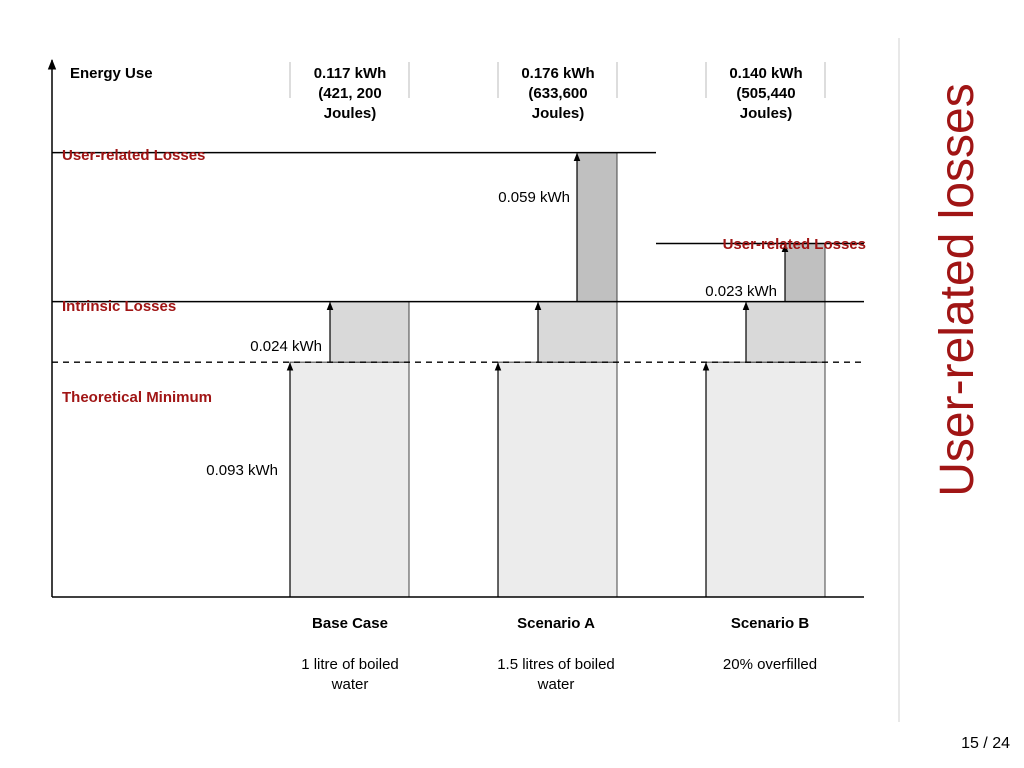 Image resolution: width=1024 pixels, height=768 pixels. Describe the element at coordinates (350, 73) in the screenshot. I see `total-kwh: 0.117 kWh` at that location.